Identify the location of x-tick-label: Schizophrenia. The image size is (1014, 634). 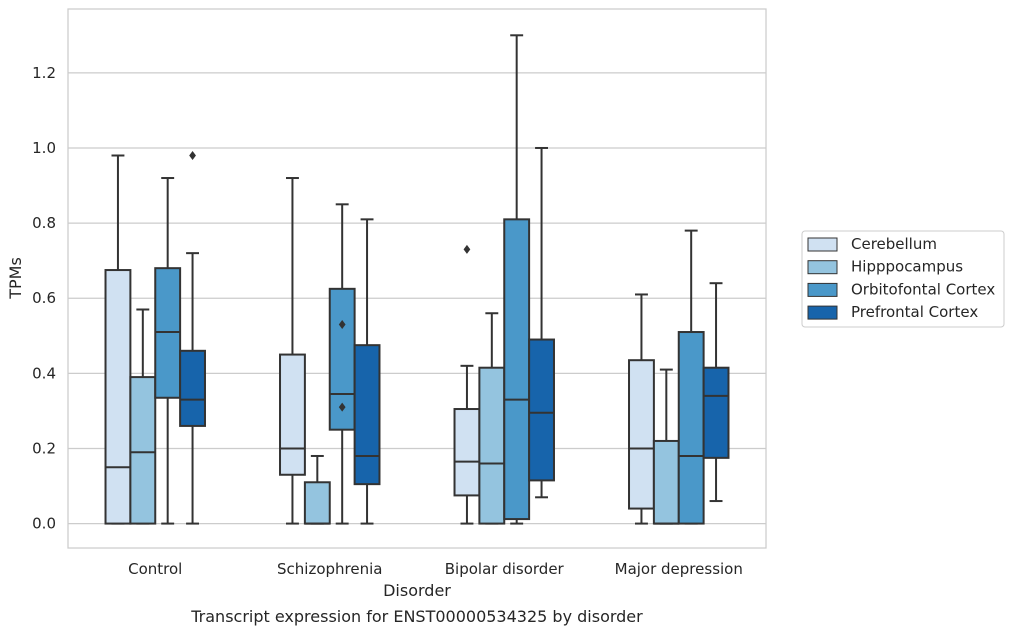
(329, 569).